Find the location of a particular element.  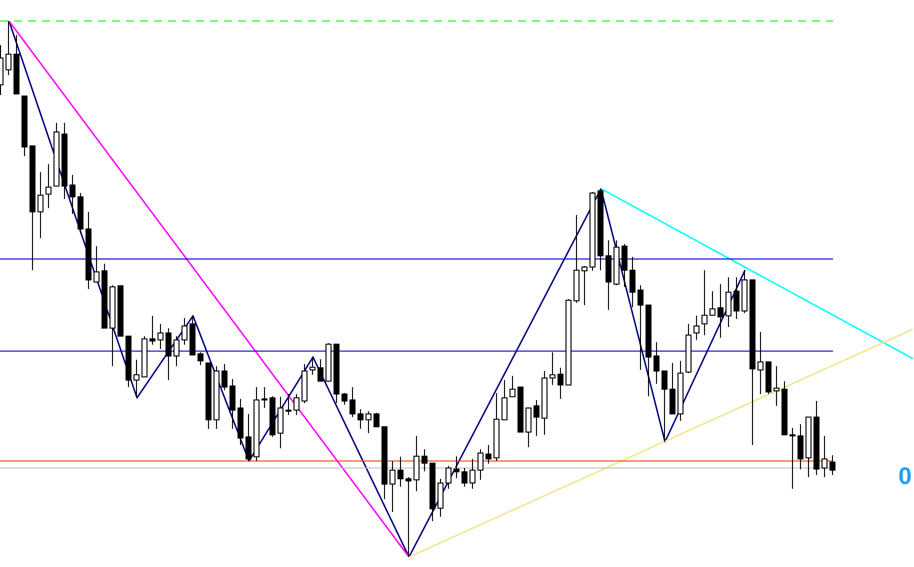

ref-line-label: 0 is located at coordinates (905, 476).